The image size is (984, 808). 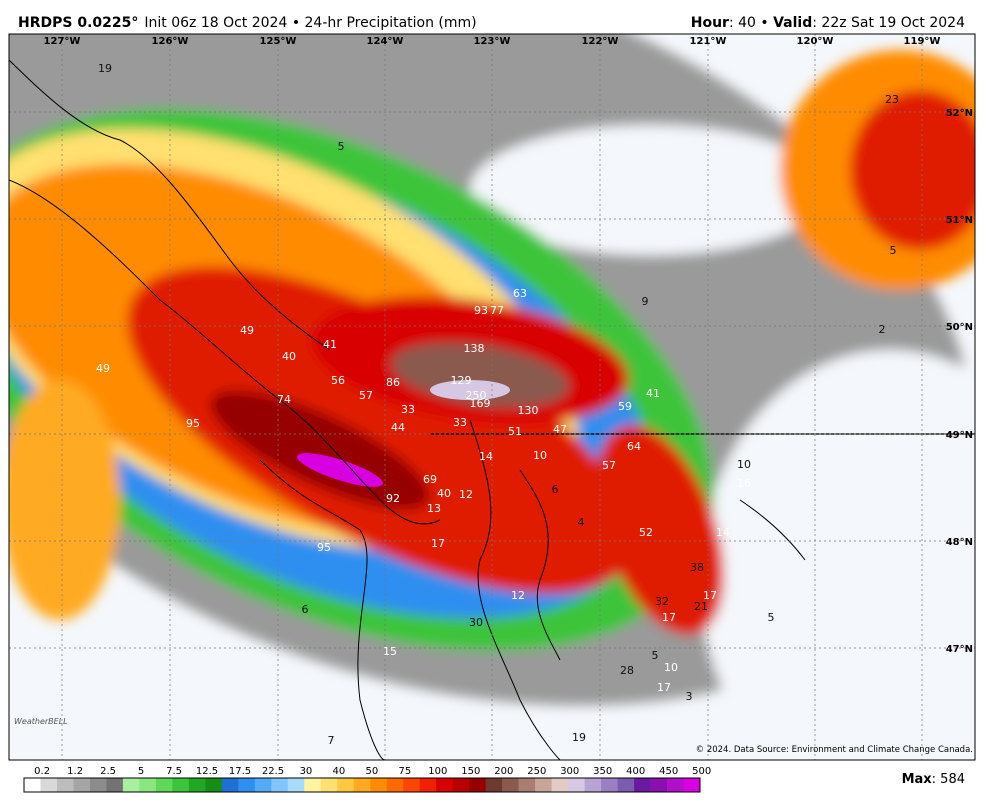 What do you see at coordinates (330, 344) in the screenshot?
I see `point-value: 41` at bounding box center [330, 344].